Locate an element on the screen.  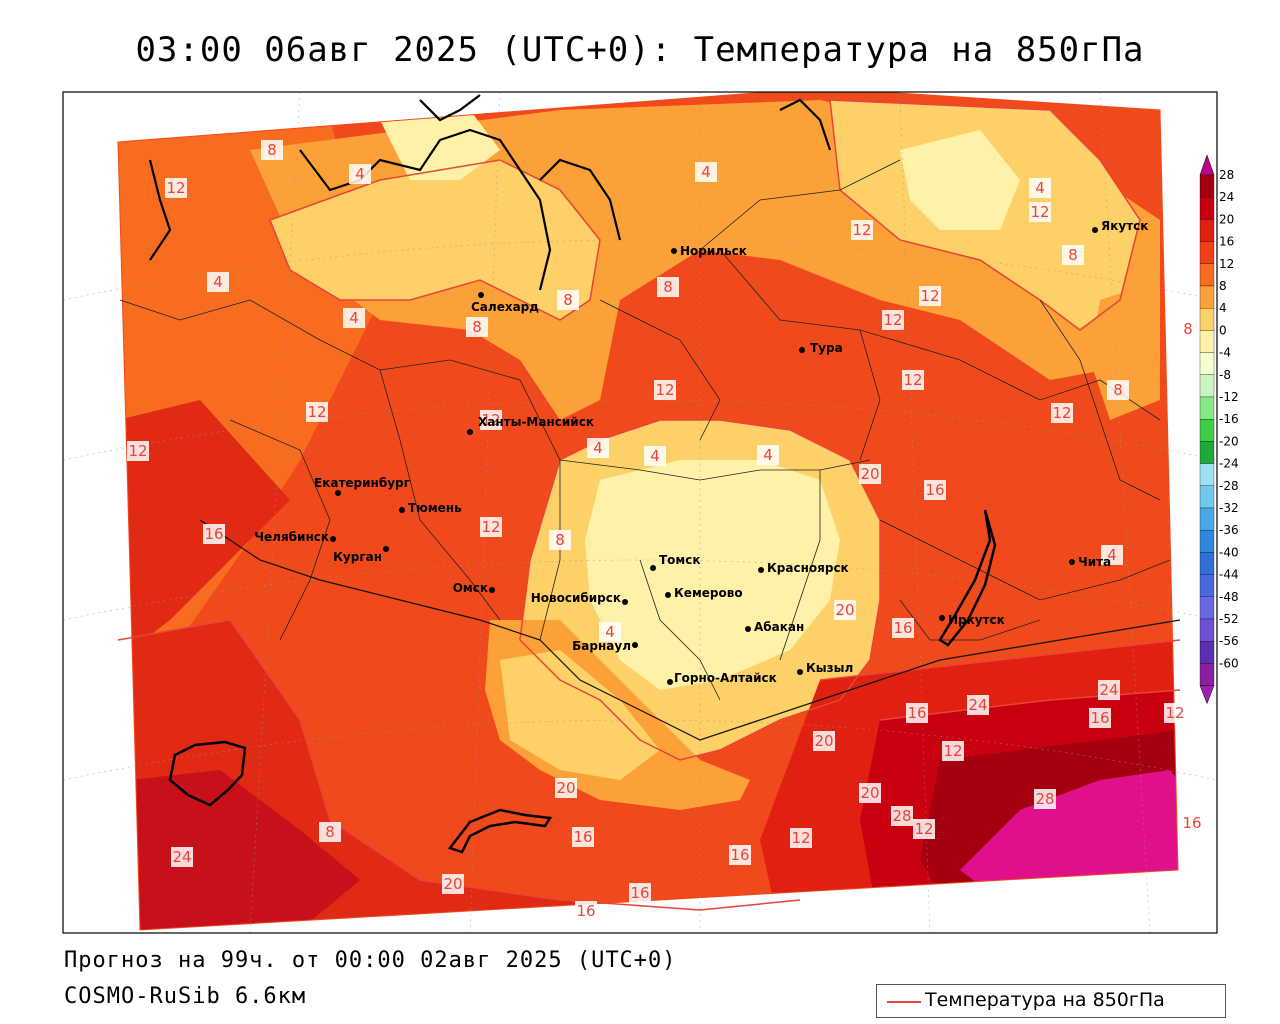
isotherm-label: 24 is located at coordinates (181, 857).